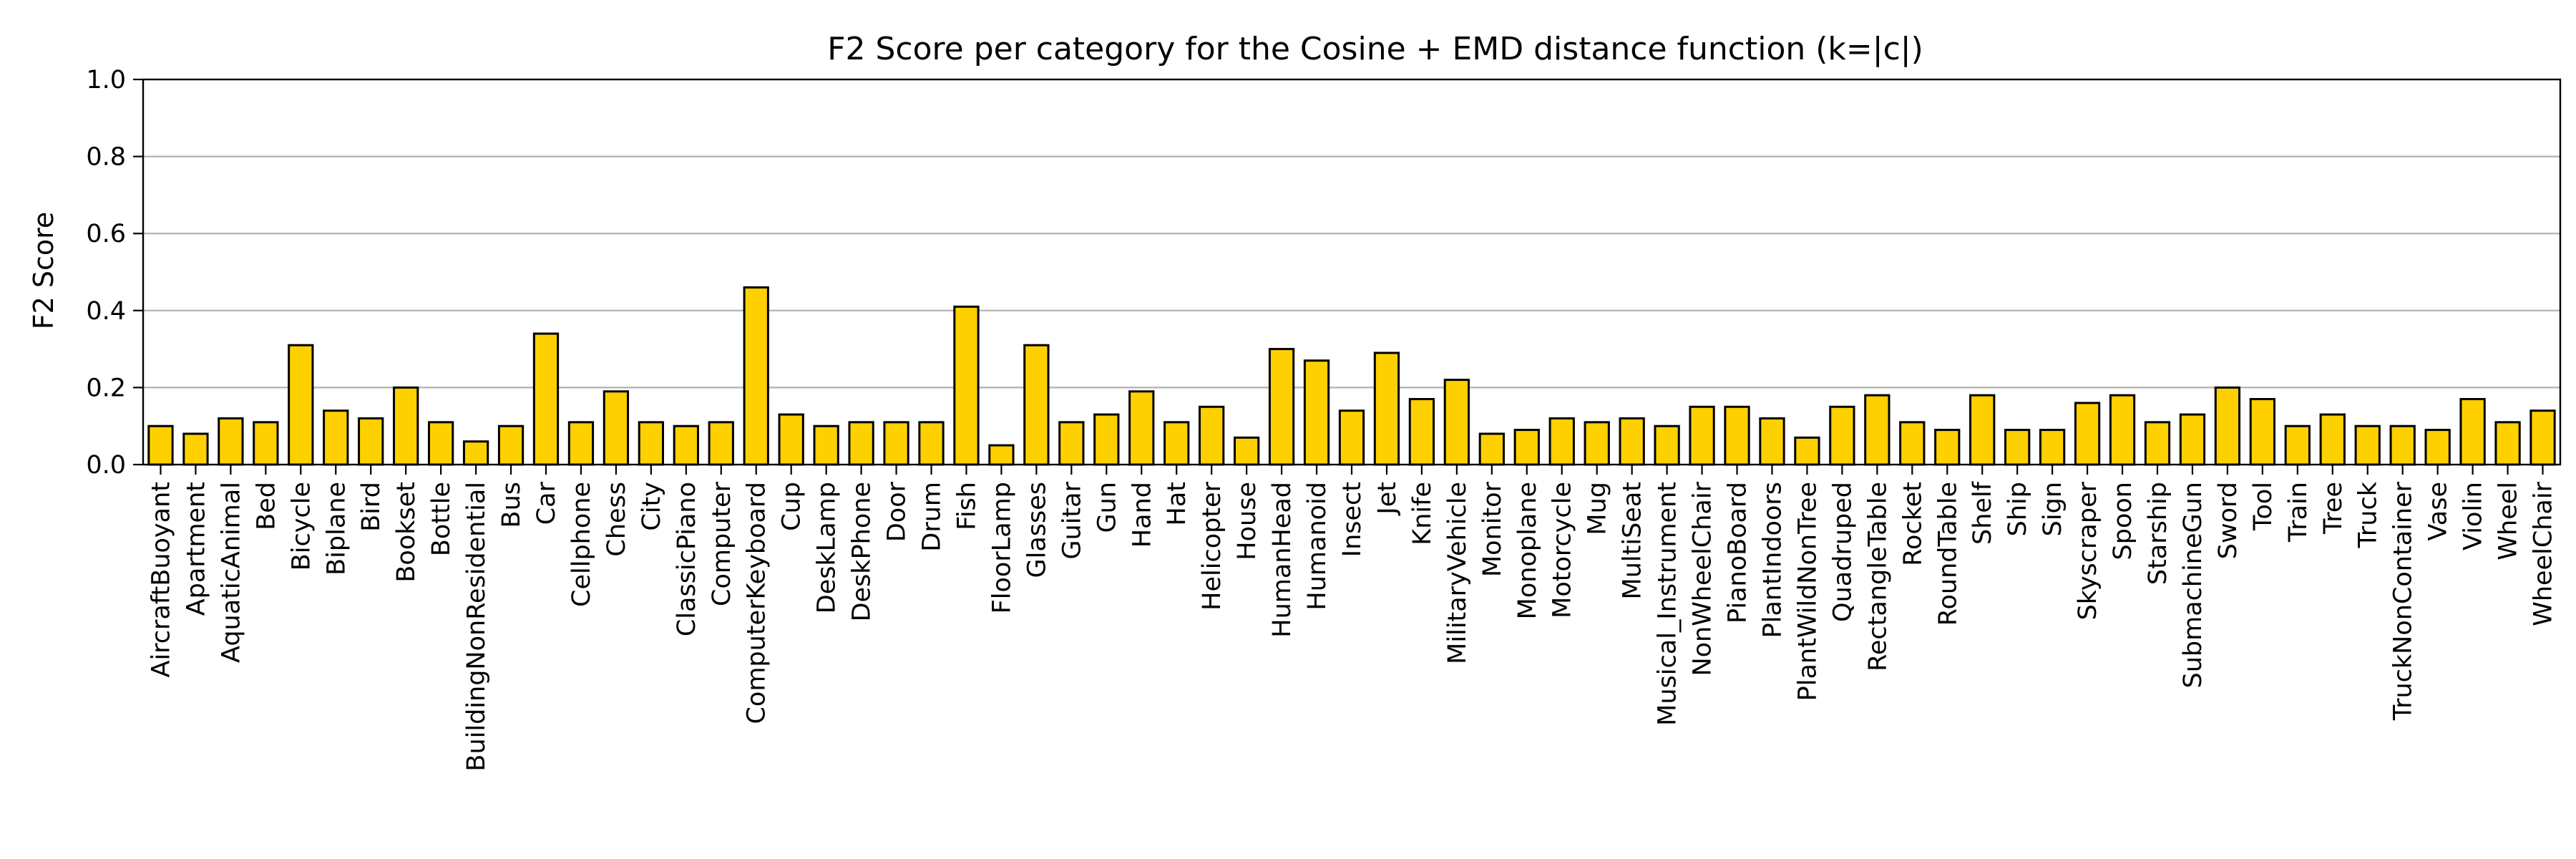 This screenshot has height=859, width=2576. I want to click on y-axis-ticks: 0.0 0.2 0.4 0.6 0.8 1.0, so click(114, 273).